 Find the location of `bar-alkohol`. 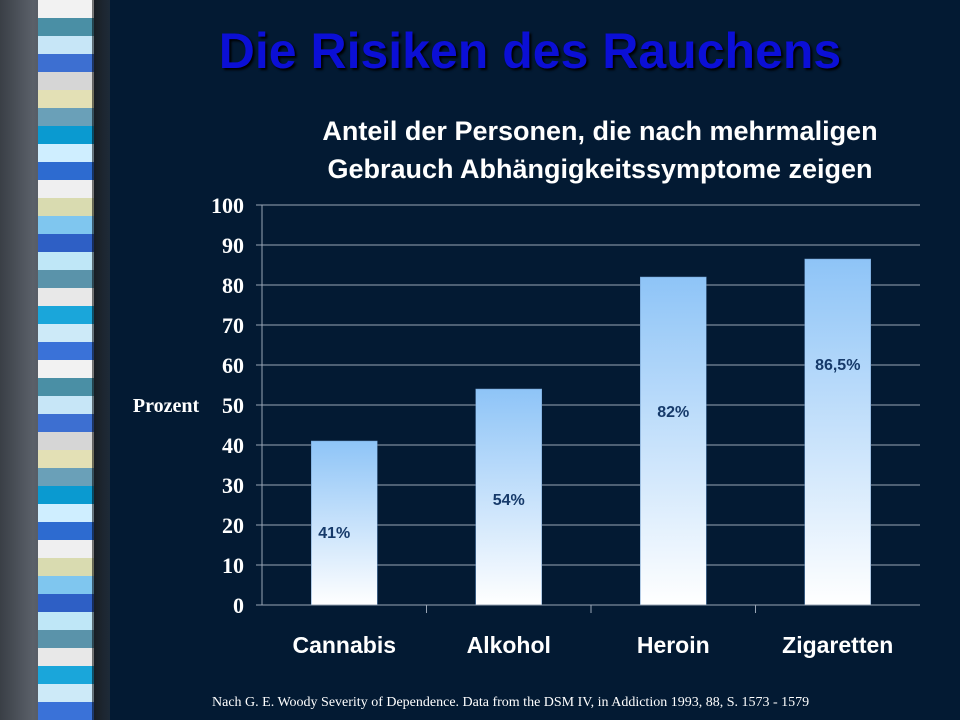

bar-alkohol is located at coordinates (508, 497).